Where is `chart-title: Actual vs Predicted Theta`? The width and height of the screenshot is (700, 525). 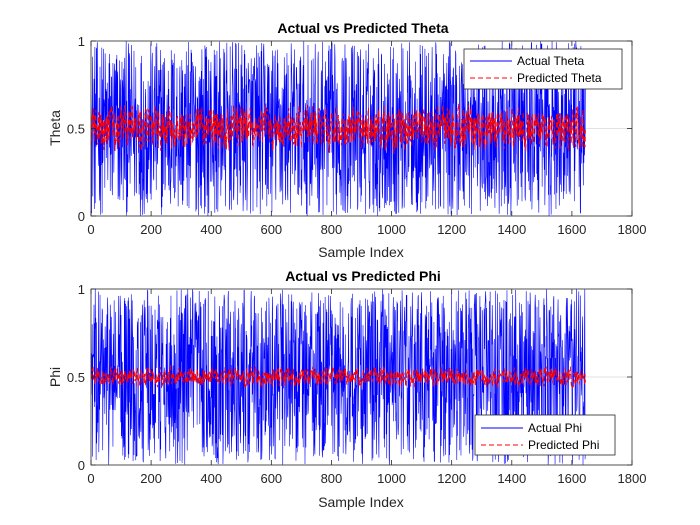 chart-title: Actual vs Predicted Theta is located at coordinates (362, 28).